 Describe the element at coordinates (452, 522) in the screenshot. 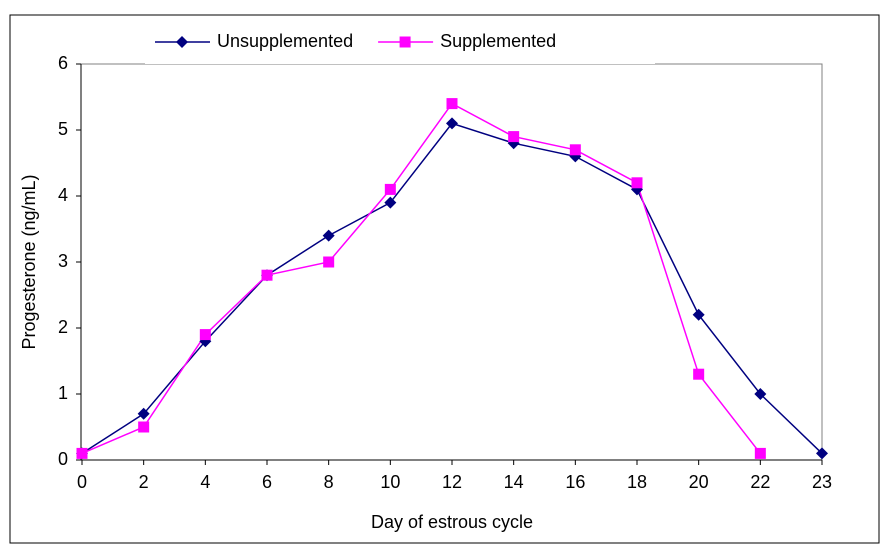

I see `x-axis-label: Day of estrous cycle` at that location.